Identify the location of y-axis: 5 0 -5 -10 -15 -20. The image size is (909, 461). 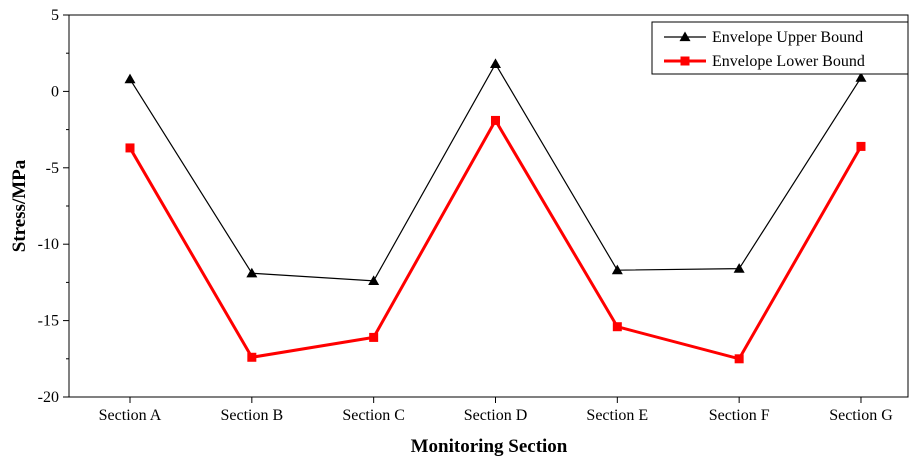
(53, 206).